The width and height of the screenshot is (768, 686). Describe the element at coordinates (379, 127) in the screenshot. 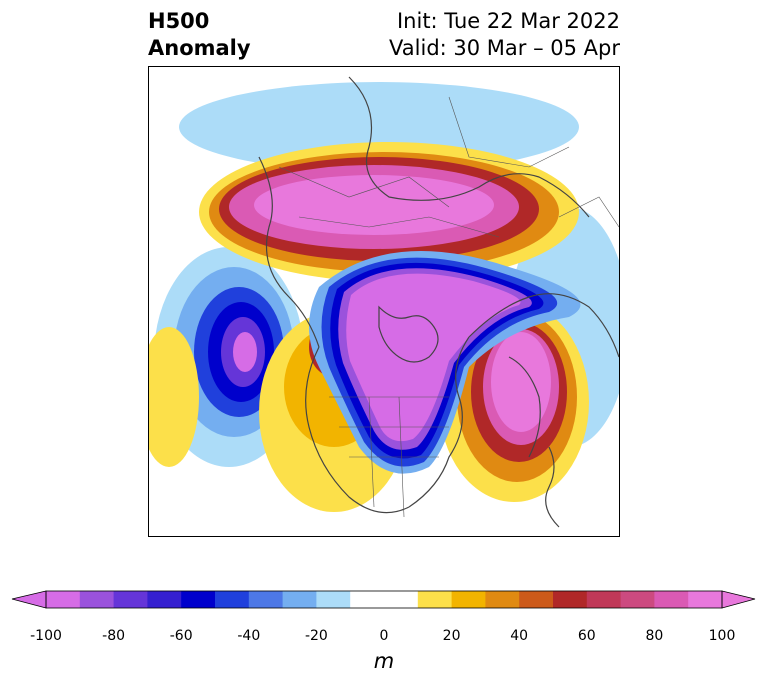

I see `anomaly-contour-north-outer` at that location.